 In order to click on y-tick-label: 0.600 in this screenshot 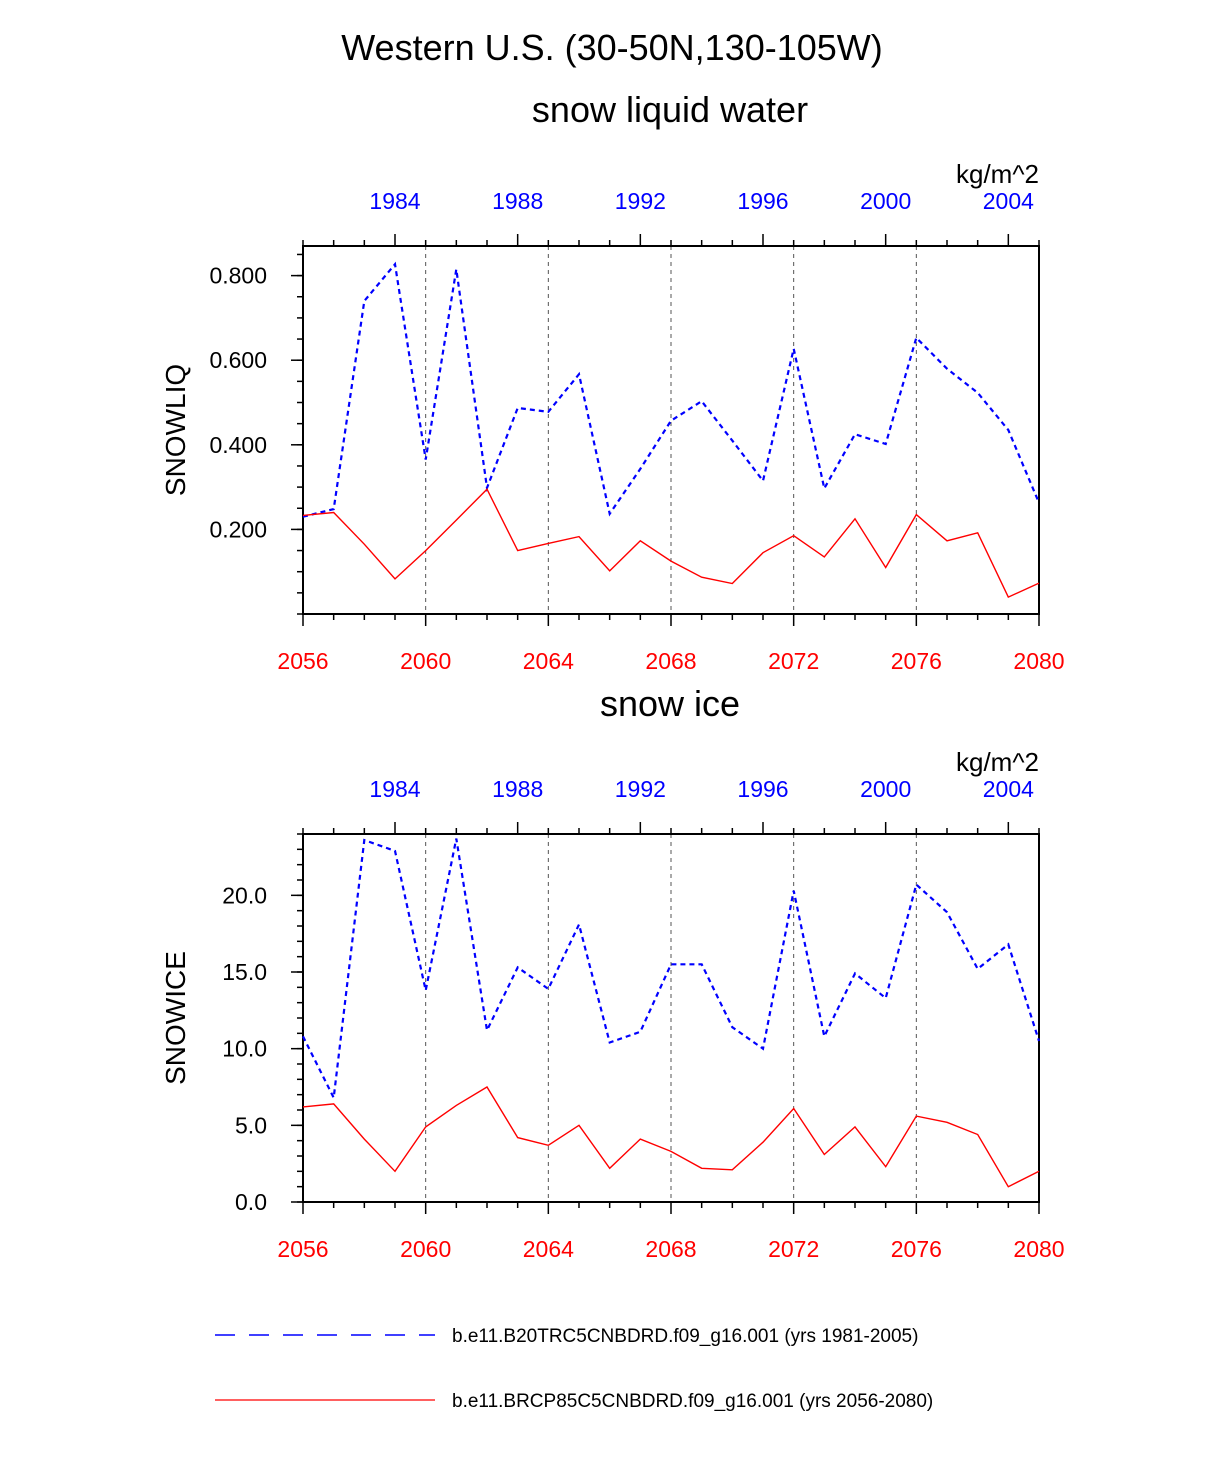, I will do `click(238, 360)`.